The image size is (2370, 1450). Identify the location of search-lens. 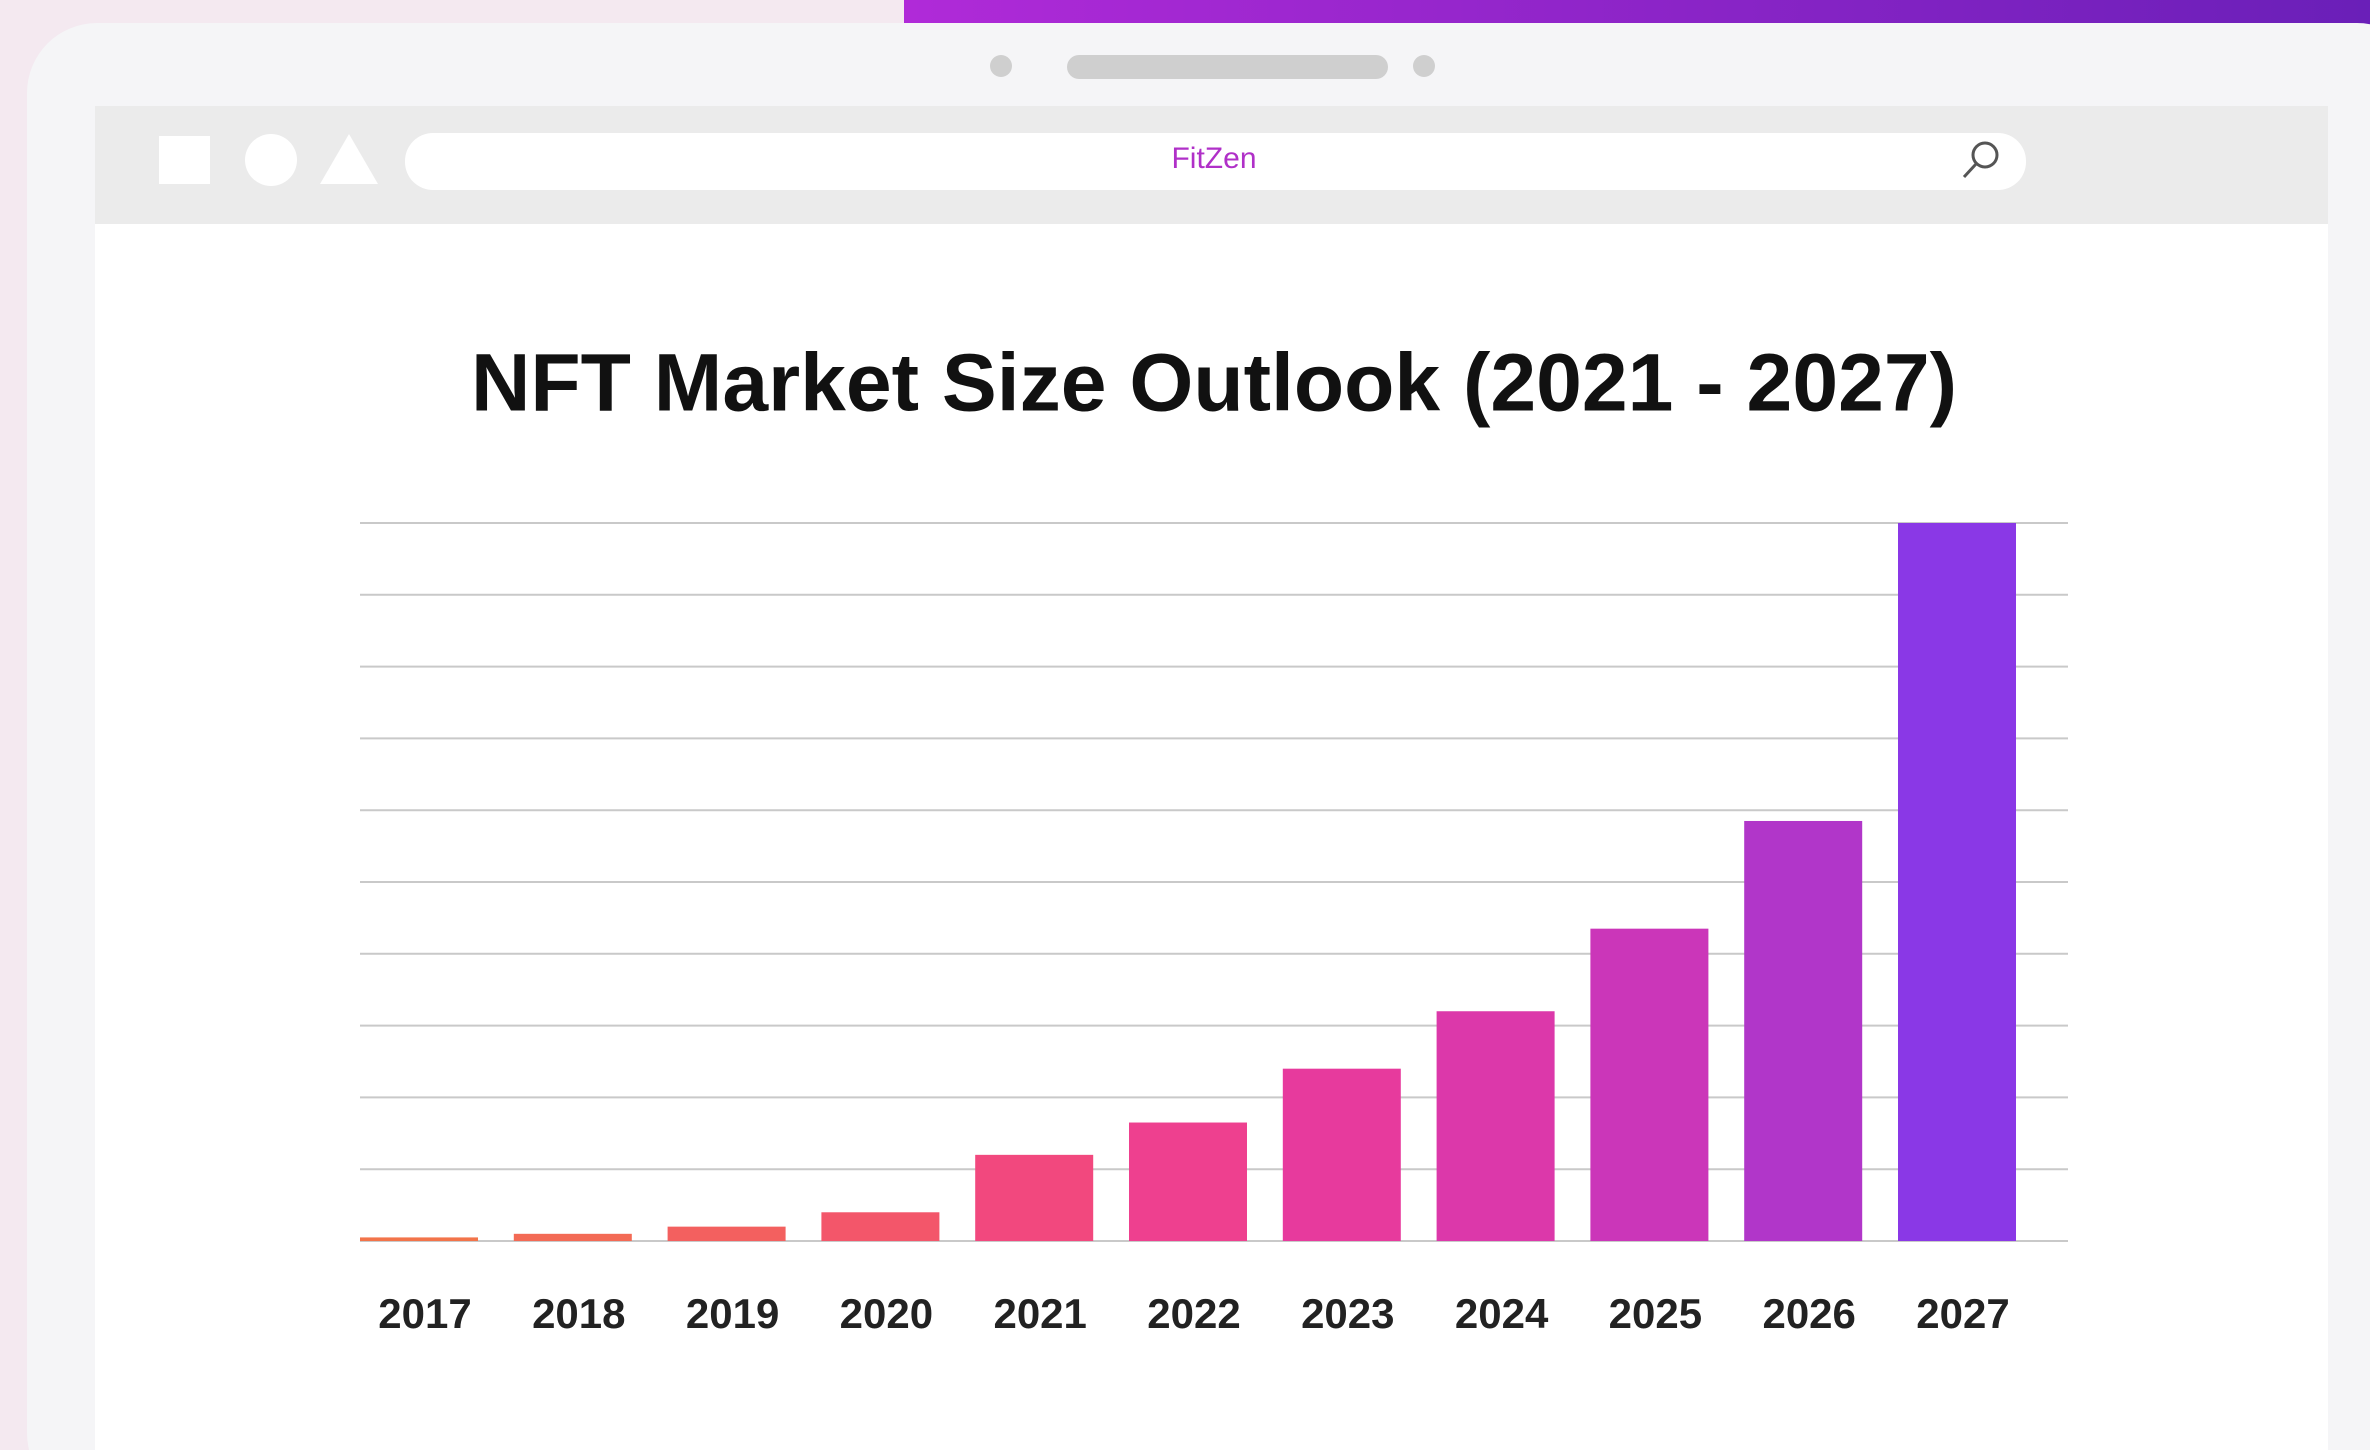
(1985, 155).